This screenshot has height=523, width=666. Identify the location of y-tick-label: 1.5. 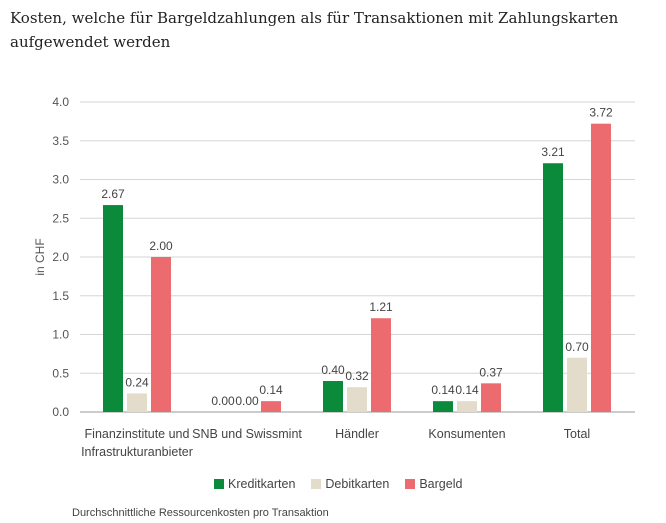
(60, 296).